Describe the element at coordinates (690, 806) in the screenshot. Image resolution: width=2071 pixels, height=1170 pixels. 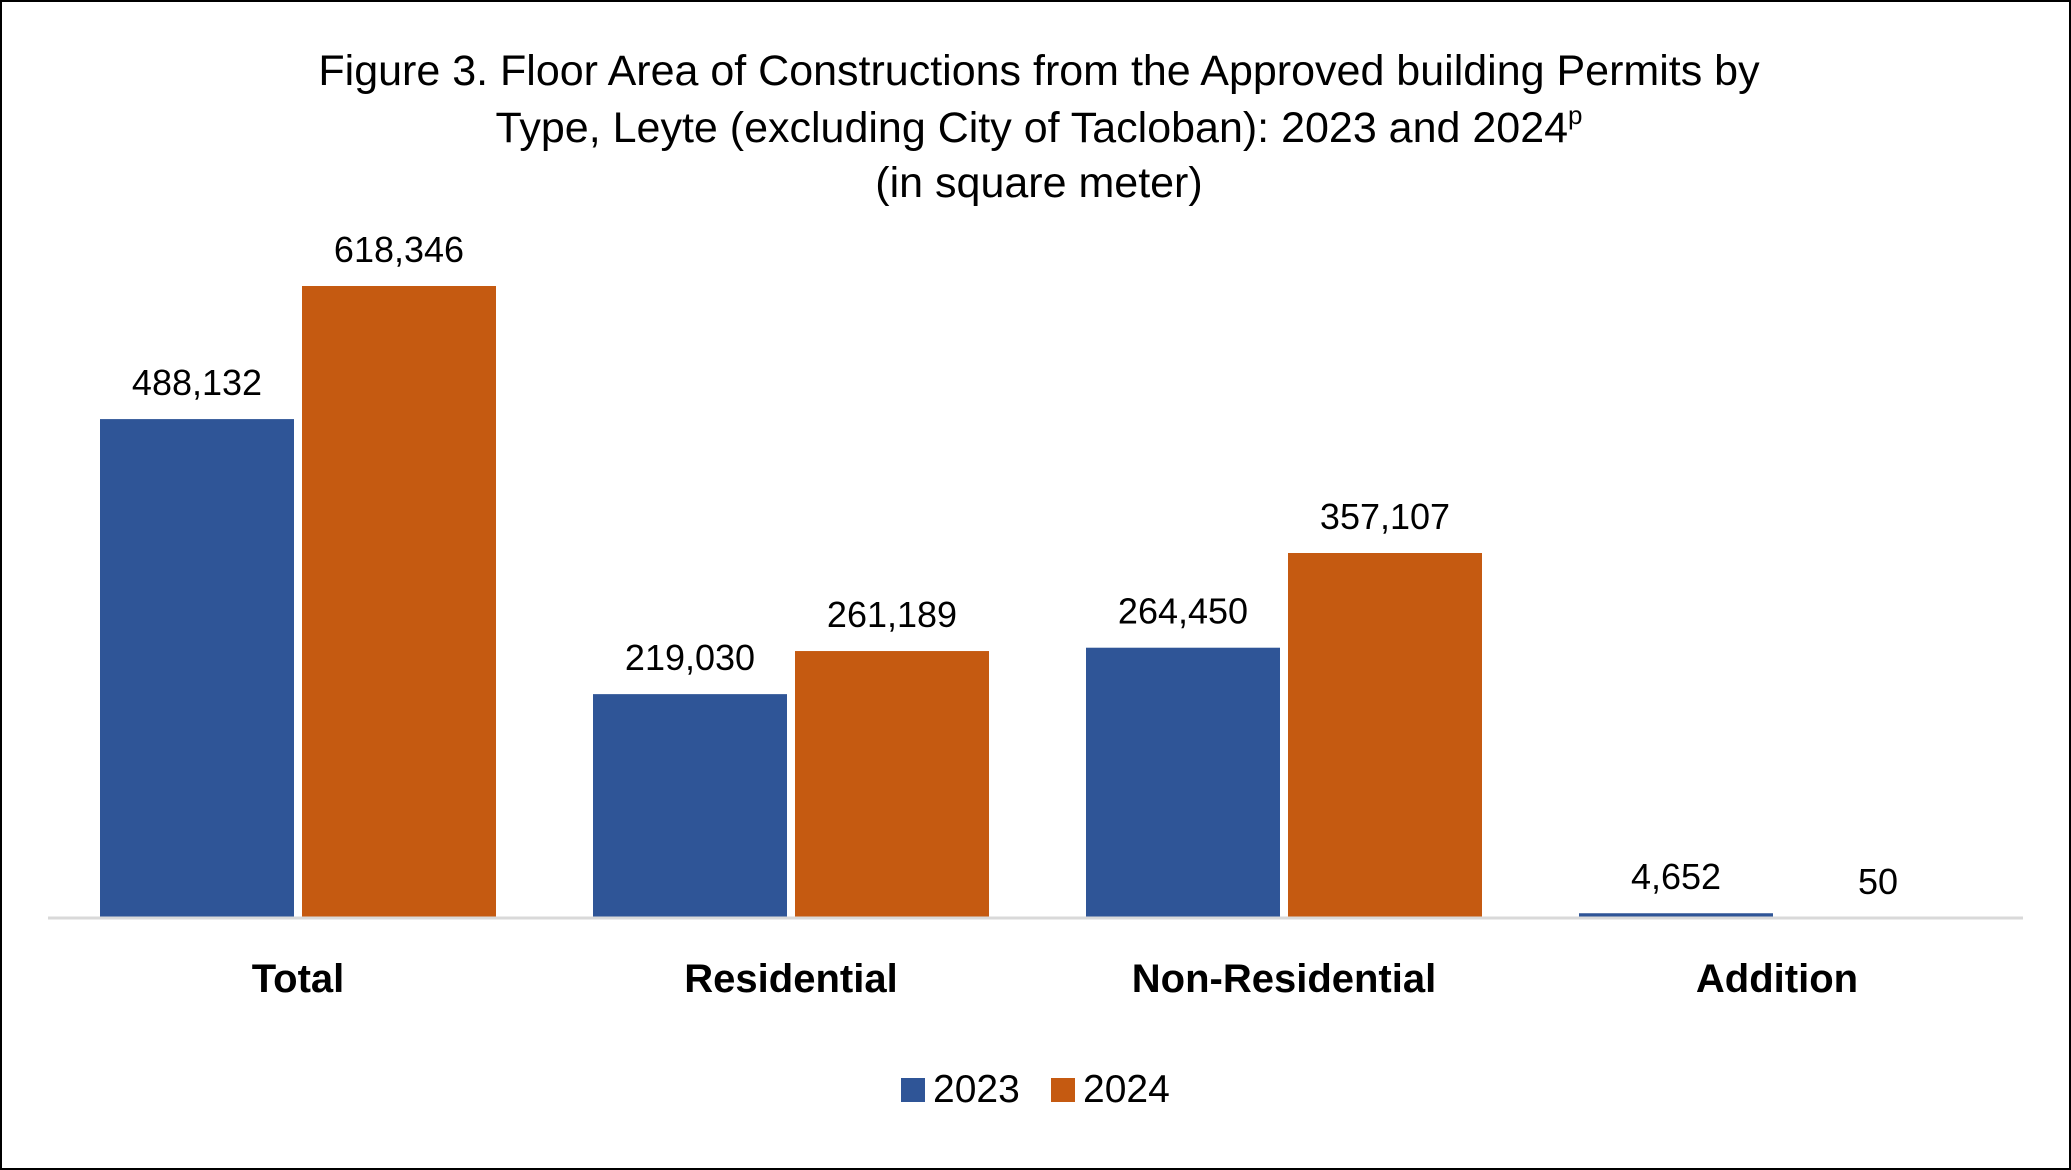
I see `bar-2023-residential` at that location.